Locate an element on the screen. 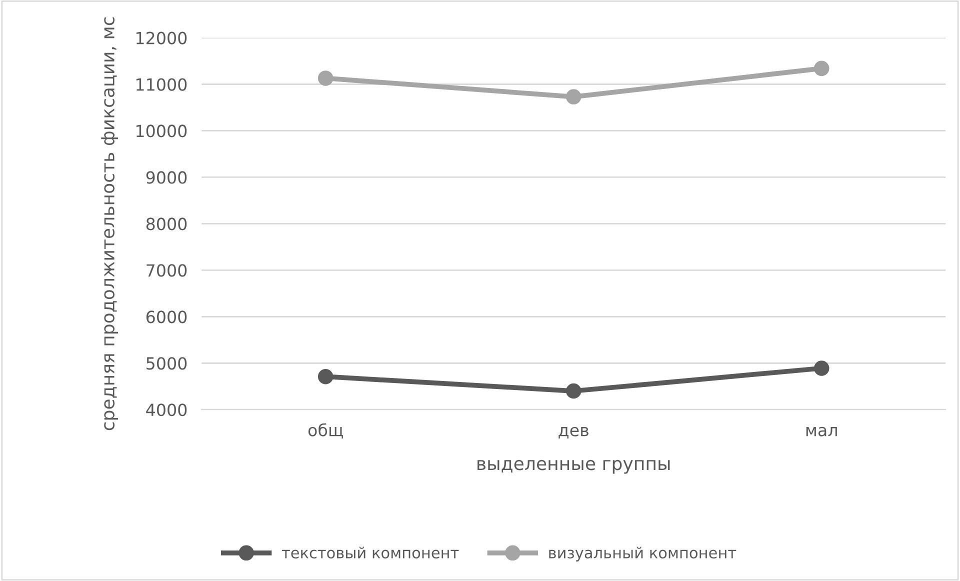 The image size is (960, 581). legend-label: текстовый компонент is located at coordinates (370, 552).